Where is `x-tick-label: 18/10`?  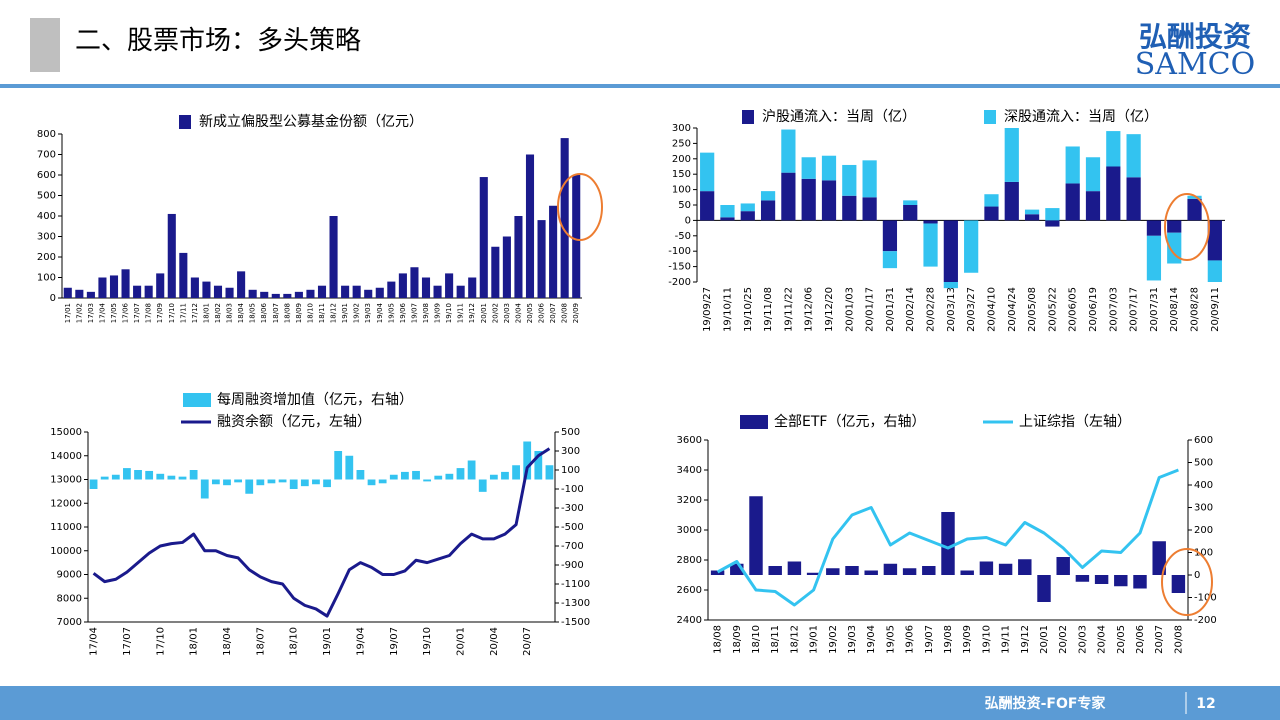 x-tick-label: 18/10 is located at coordinates (310, 313).